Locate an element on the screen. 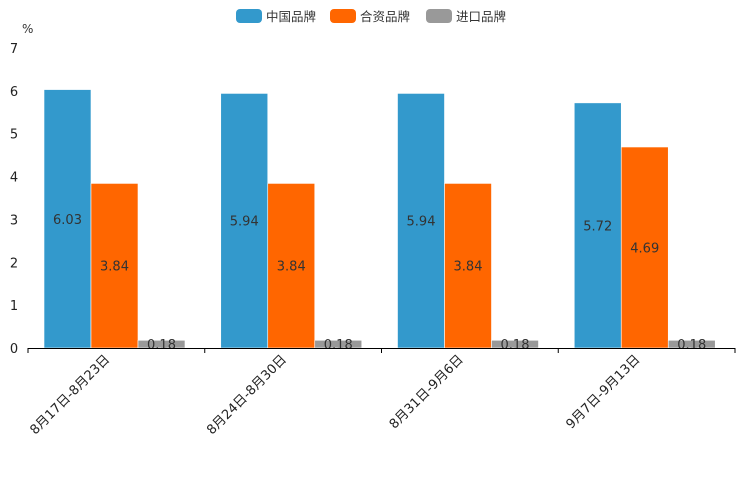 This screenshot has height=500, width=744. y-axis: 0 1 2 3 4 5 6 7 is located at coordinates (14, 199).